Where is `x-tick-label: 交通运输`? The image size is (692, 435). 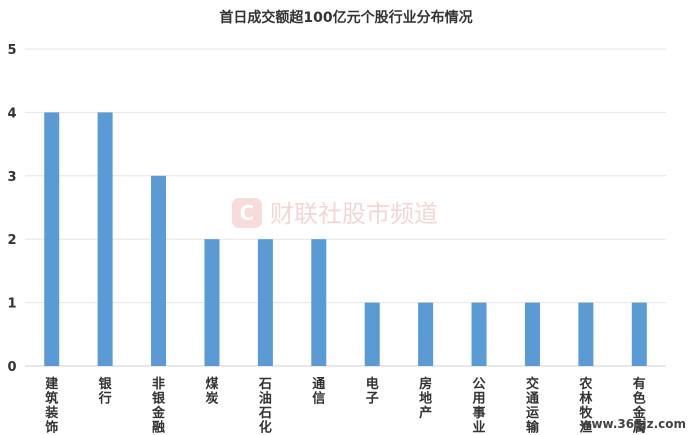 x-tick-label: 交通运输 is located at coordinates (533, 405).